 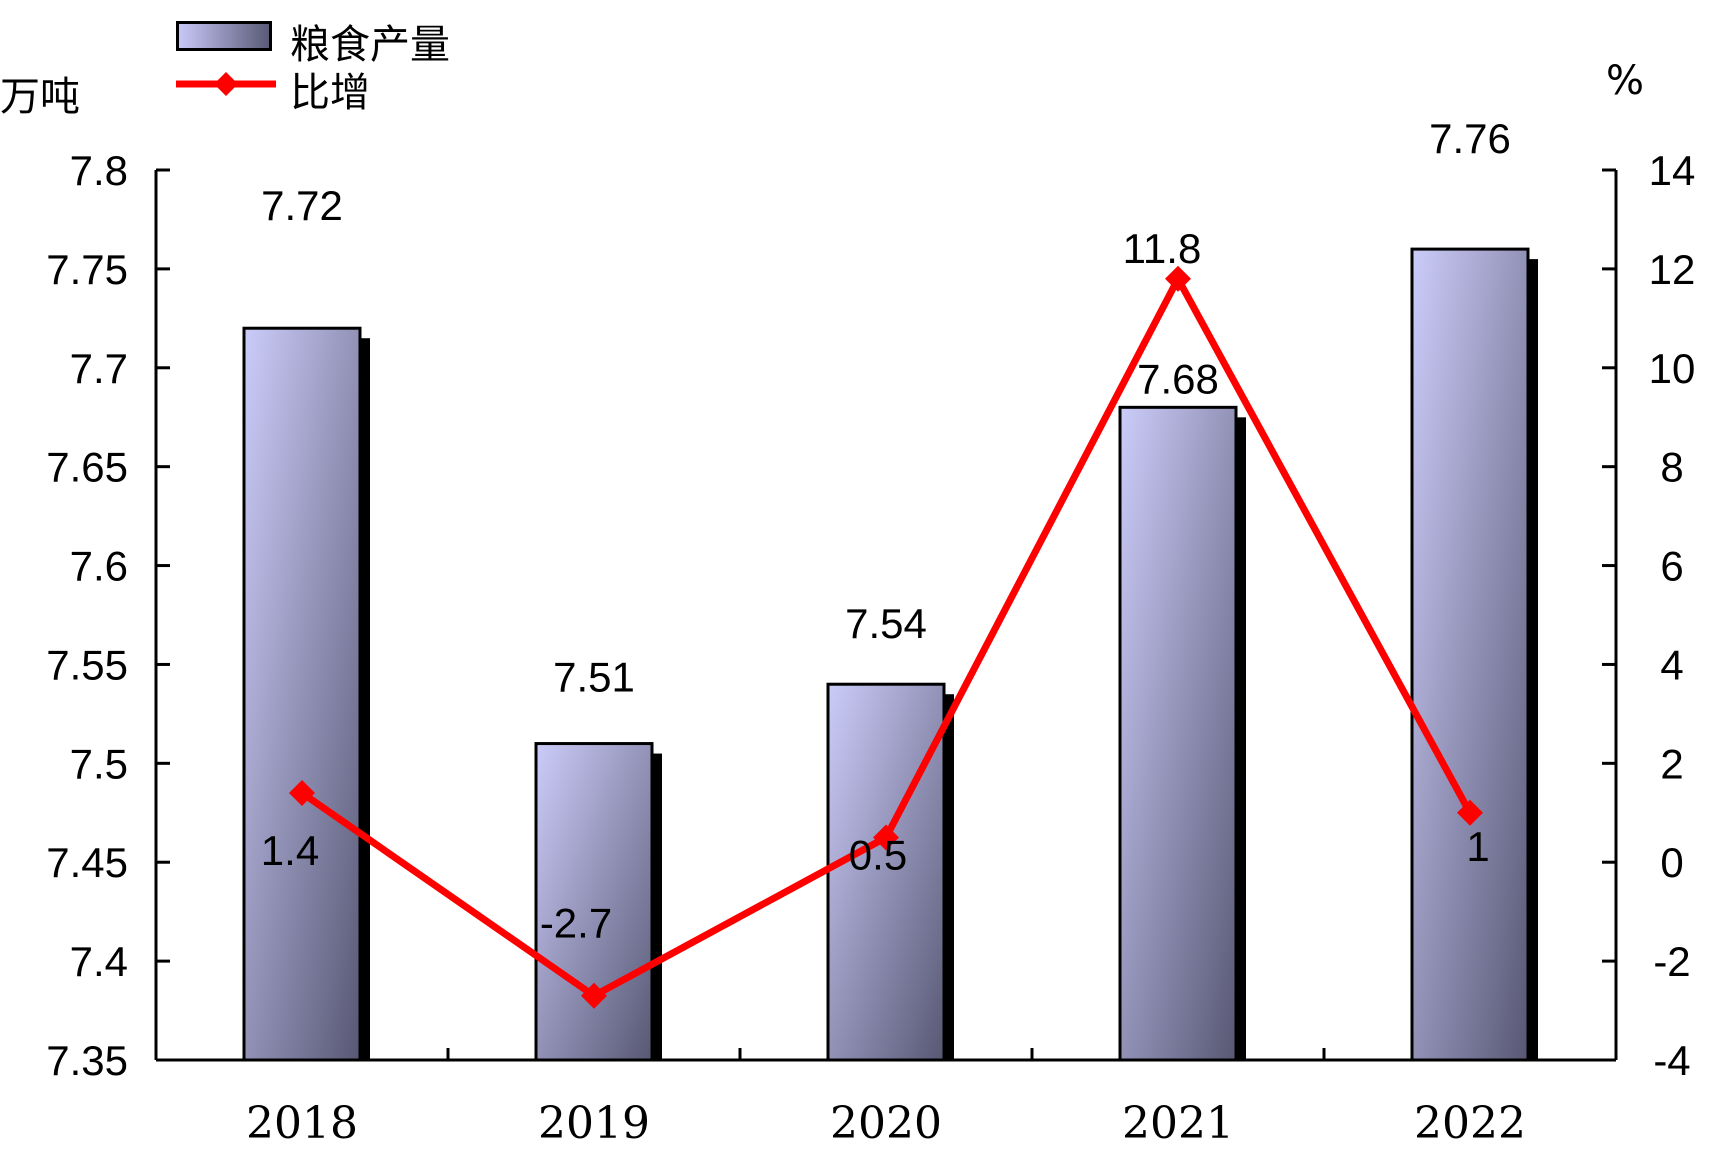 I want to click on y-left-tick-label: 7.45, so click(x=87, y=862).